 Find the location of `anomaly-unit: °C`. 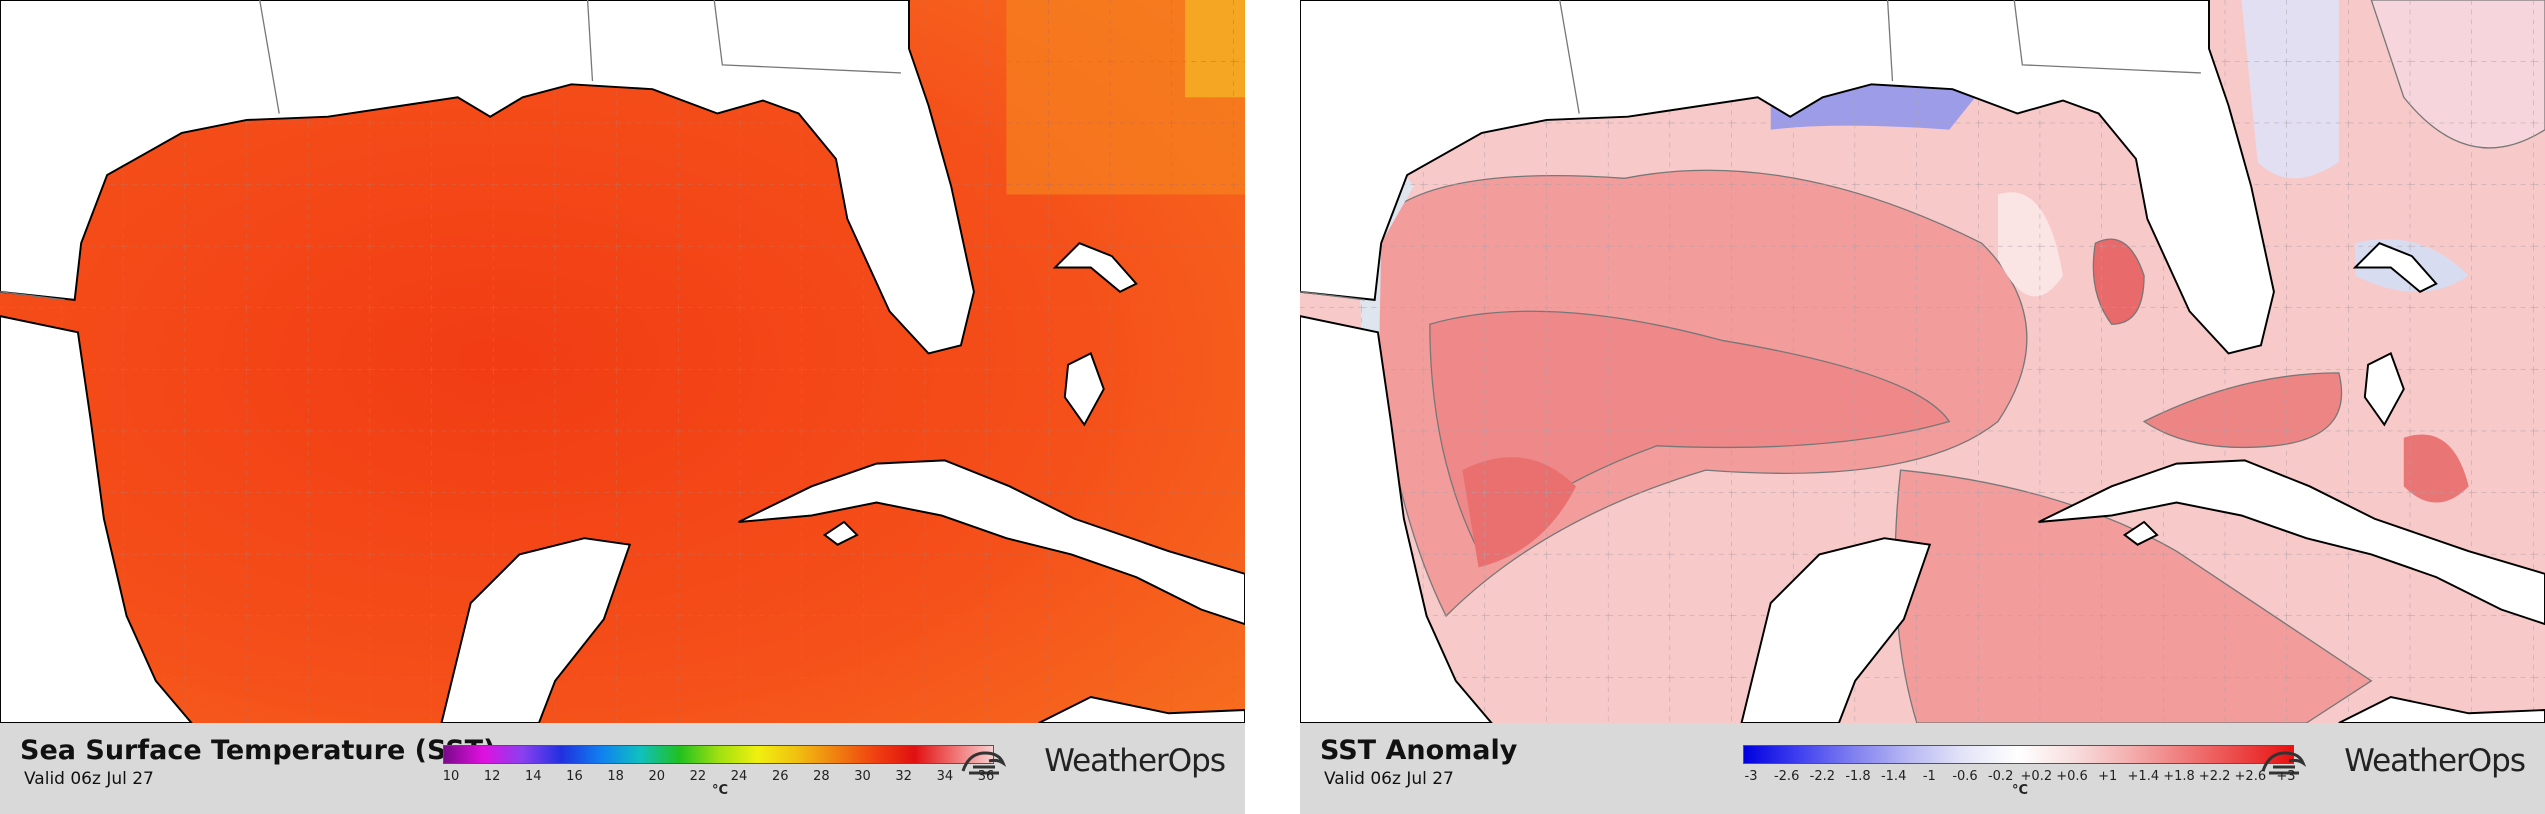

anomaly-unit: °C is located at coordinates (2020, 790).